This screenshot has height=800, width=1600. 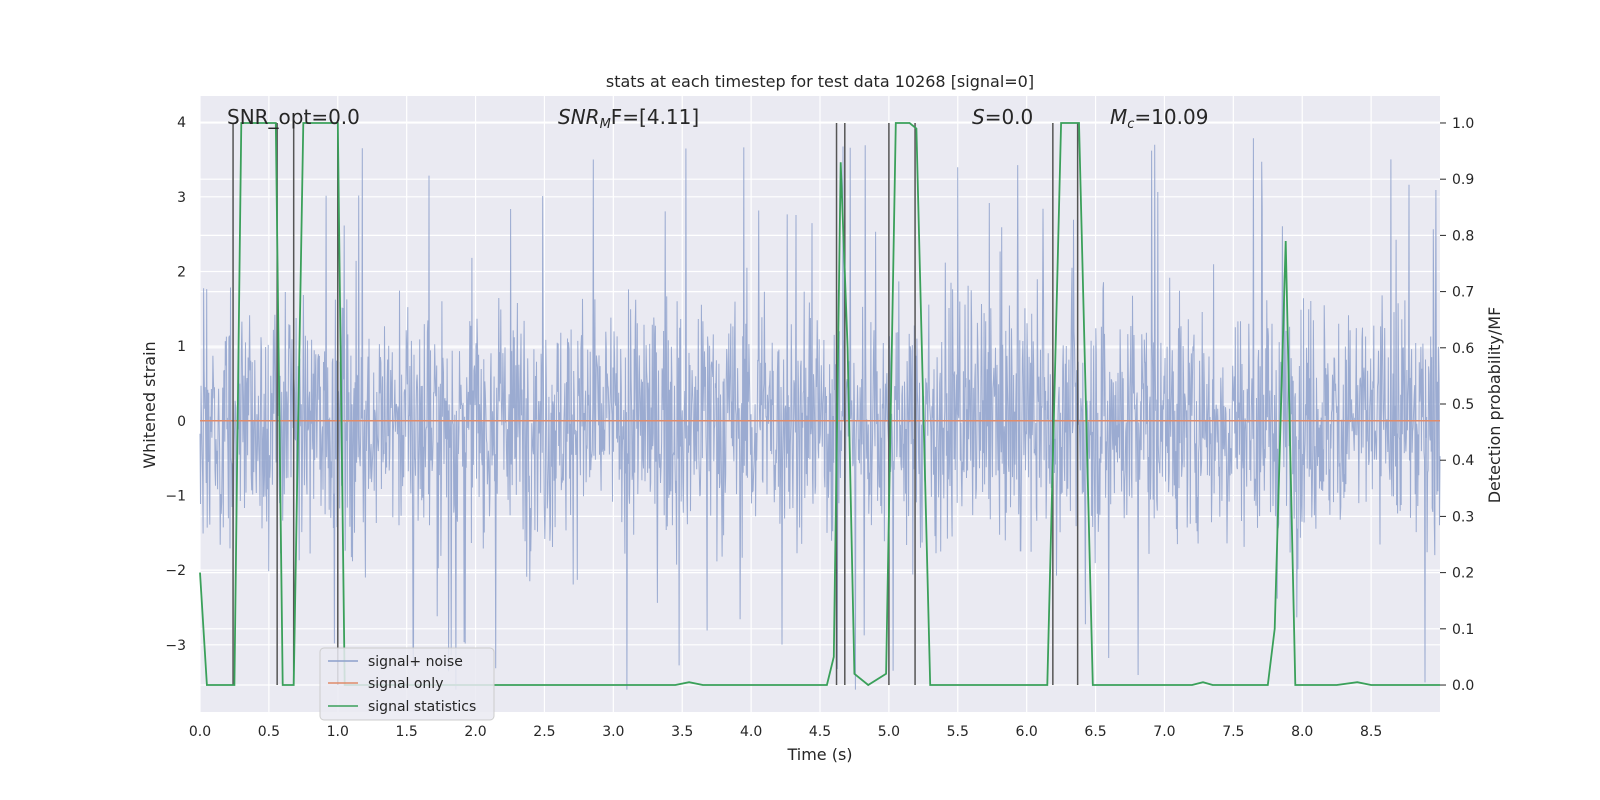 What do you see at coordinates (1463, 293) in the screenshot?
I see `y2-tick-label: 0.7` at bounding box center [1463, 293].